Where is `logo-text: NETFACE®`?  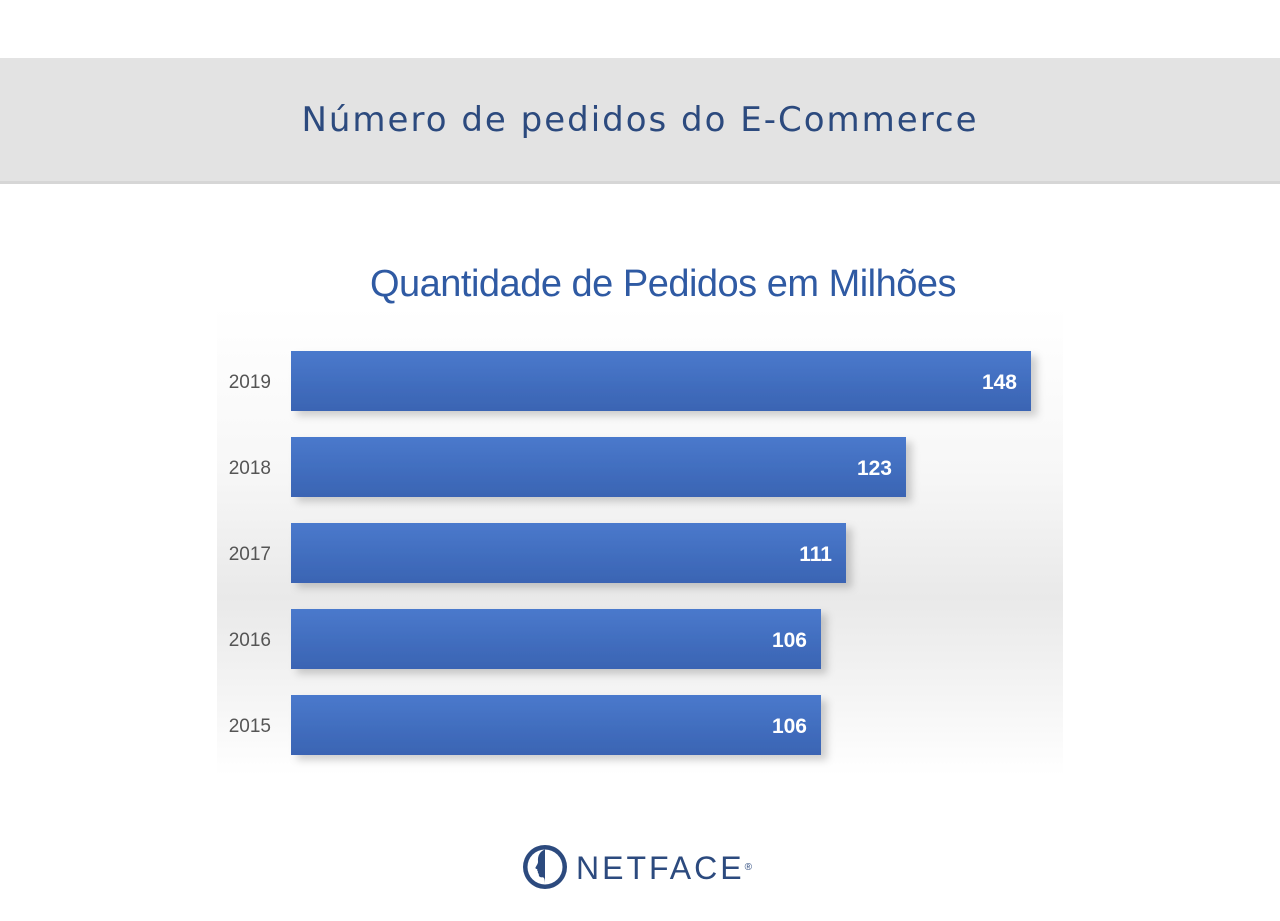
logo-text: NETFACE® is located at coordinates (664, 868).